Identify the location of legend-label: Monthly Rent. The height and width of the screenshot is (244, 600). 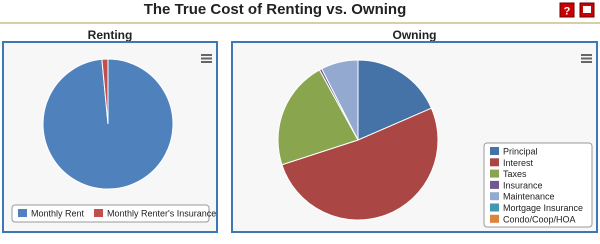
(58, 214).